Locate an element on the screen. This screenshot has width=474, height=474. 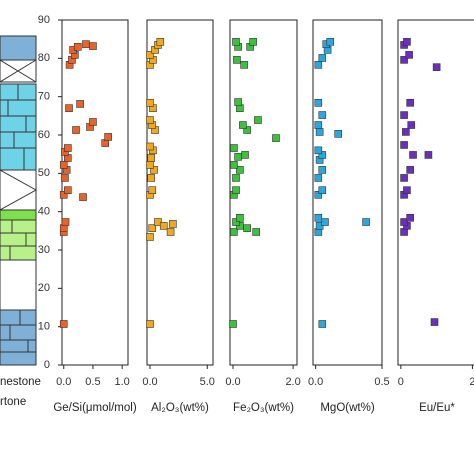
y-tick-label: 40 is located at coordinates (44, 212).